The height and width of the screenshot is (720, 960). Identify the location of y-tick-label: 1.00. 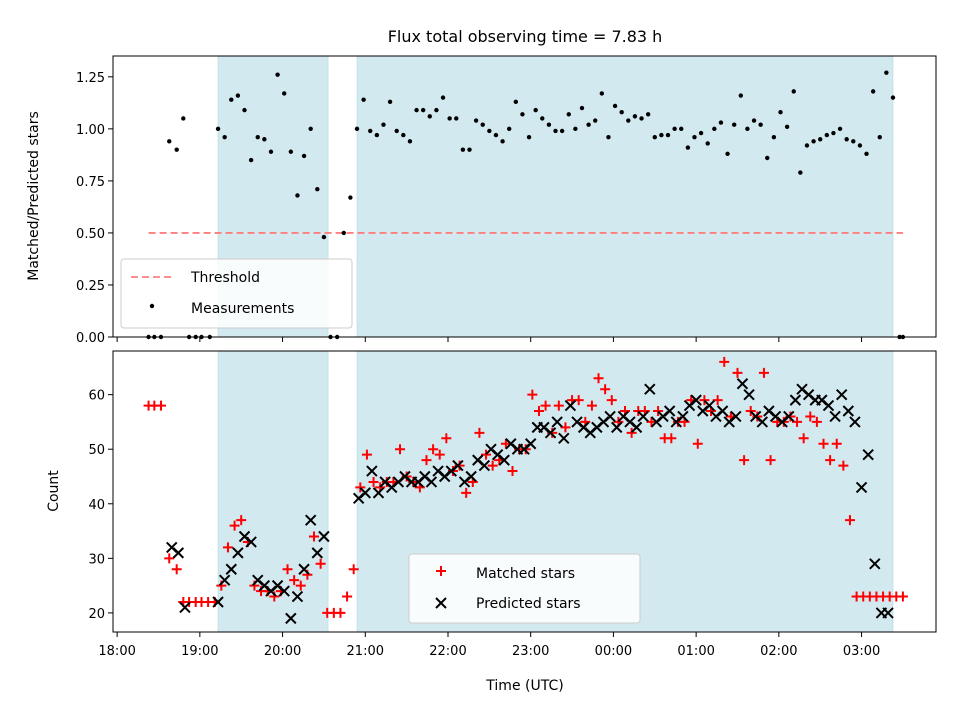
(90, 130).